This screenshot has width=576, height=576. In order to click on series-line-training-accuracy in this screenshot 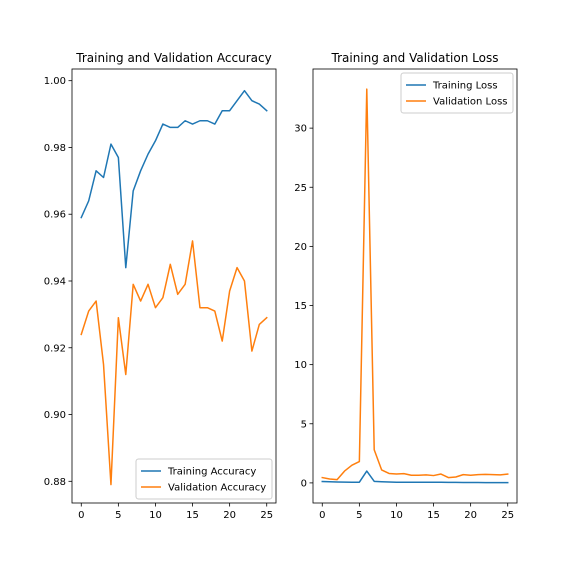, I will do `click(174, 179)`.